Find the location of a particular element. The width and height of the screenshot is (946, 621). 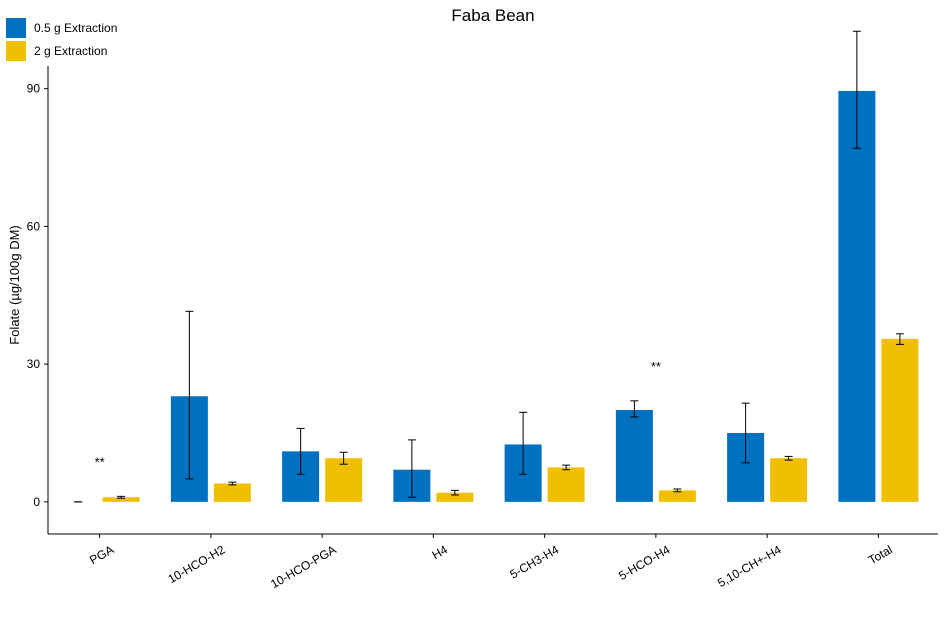

x-tick-label: 10-HCO-H2 is located at coordinates (197, 564).